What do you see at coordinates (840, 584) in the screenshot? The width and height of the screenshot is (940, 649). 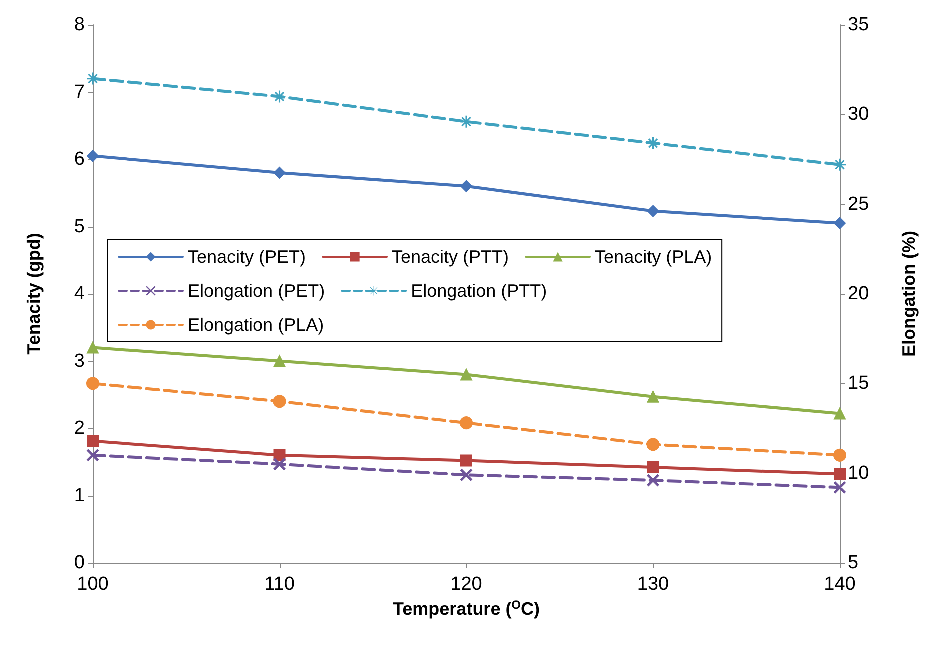 I see `x-tick-label: 140` at bounding box center [840, 584].